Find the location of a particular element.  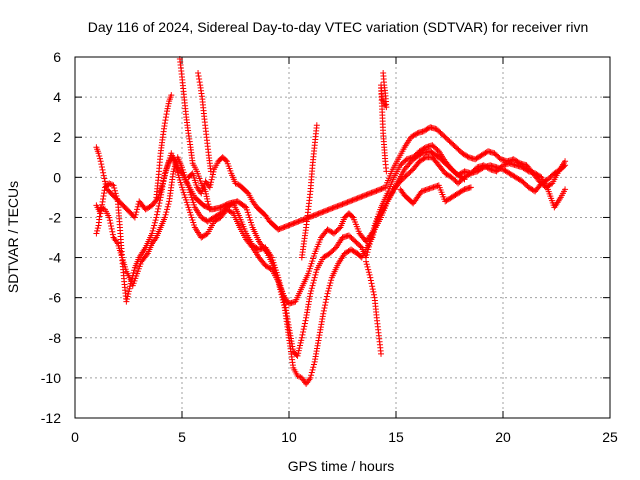

x-tick-label: 15 is located at coordinates (396, 437).